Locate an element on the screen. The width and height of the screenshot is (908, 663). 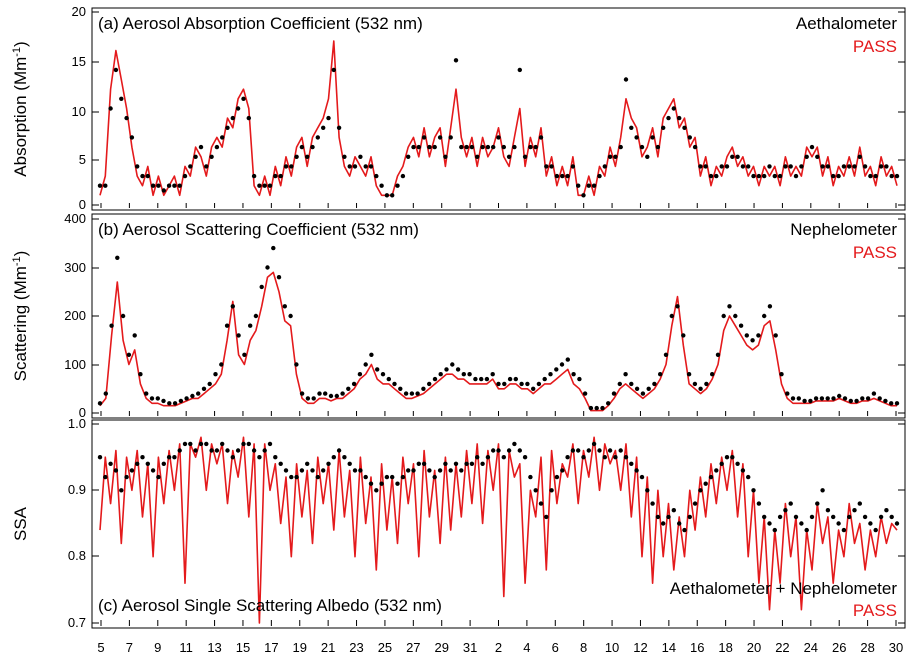
y-tick-label: 0 is located at coordinates (82, 412).